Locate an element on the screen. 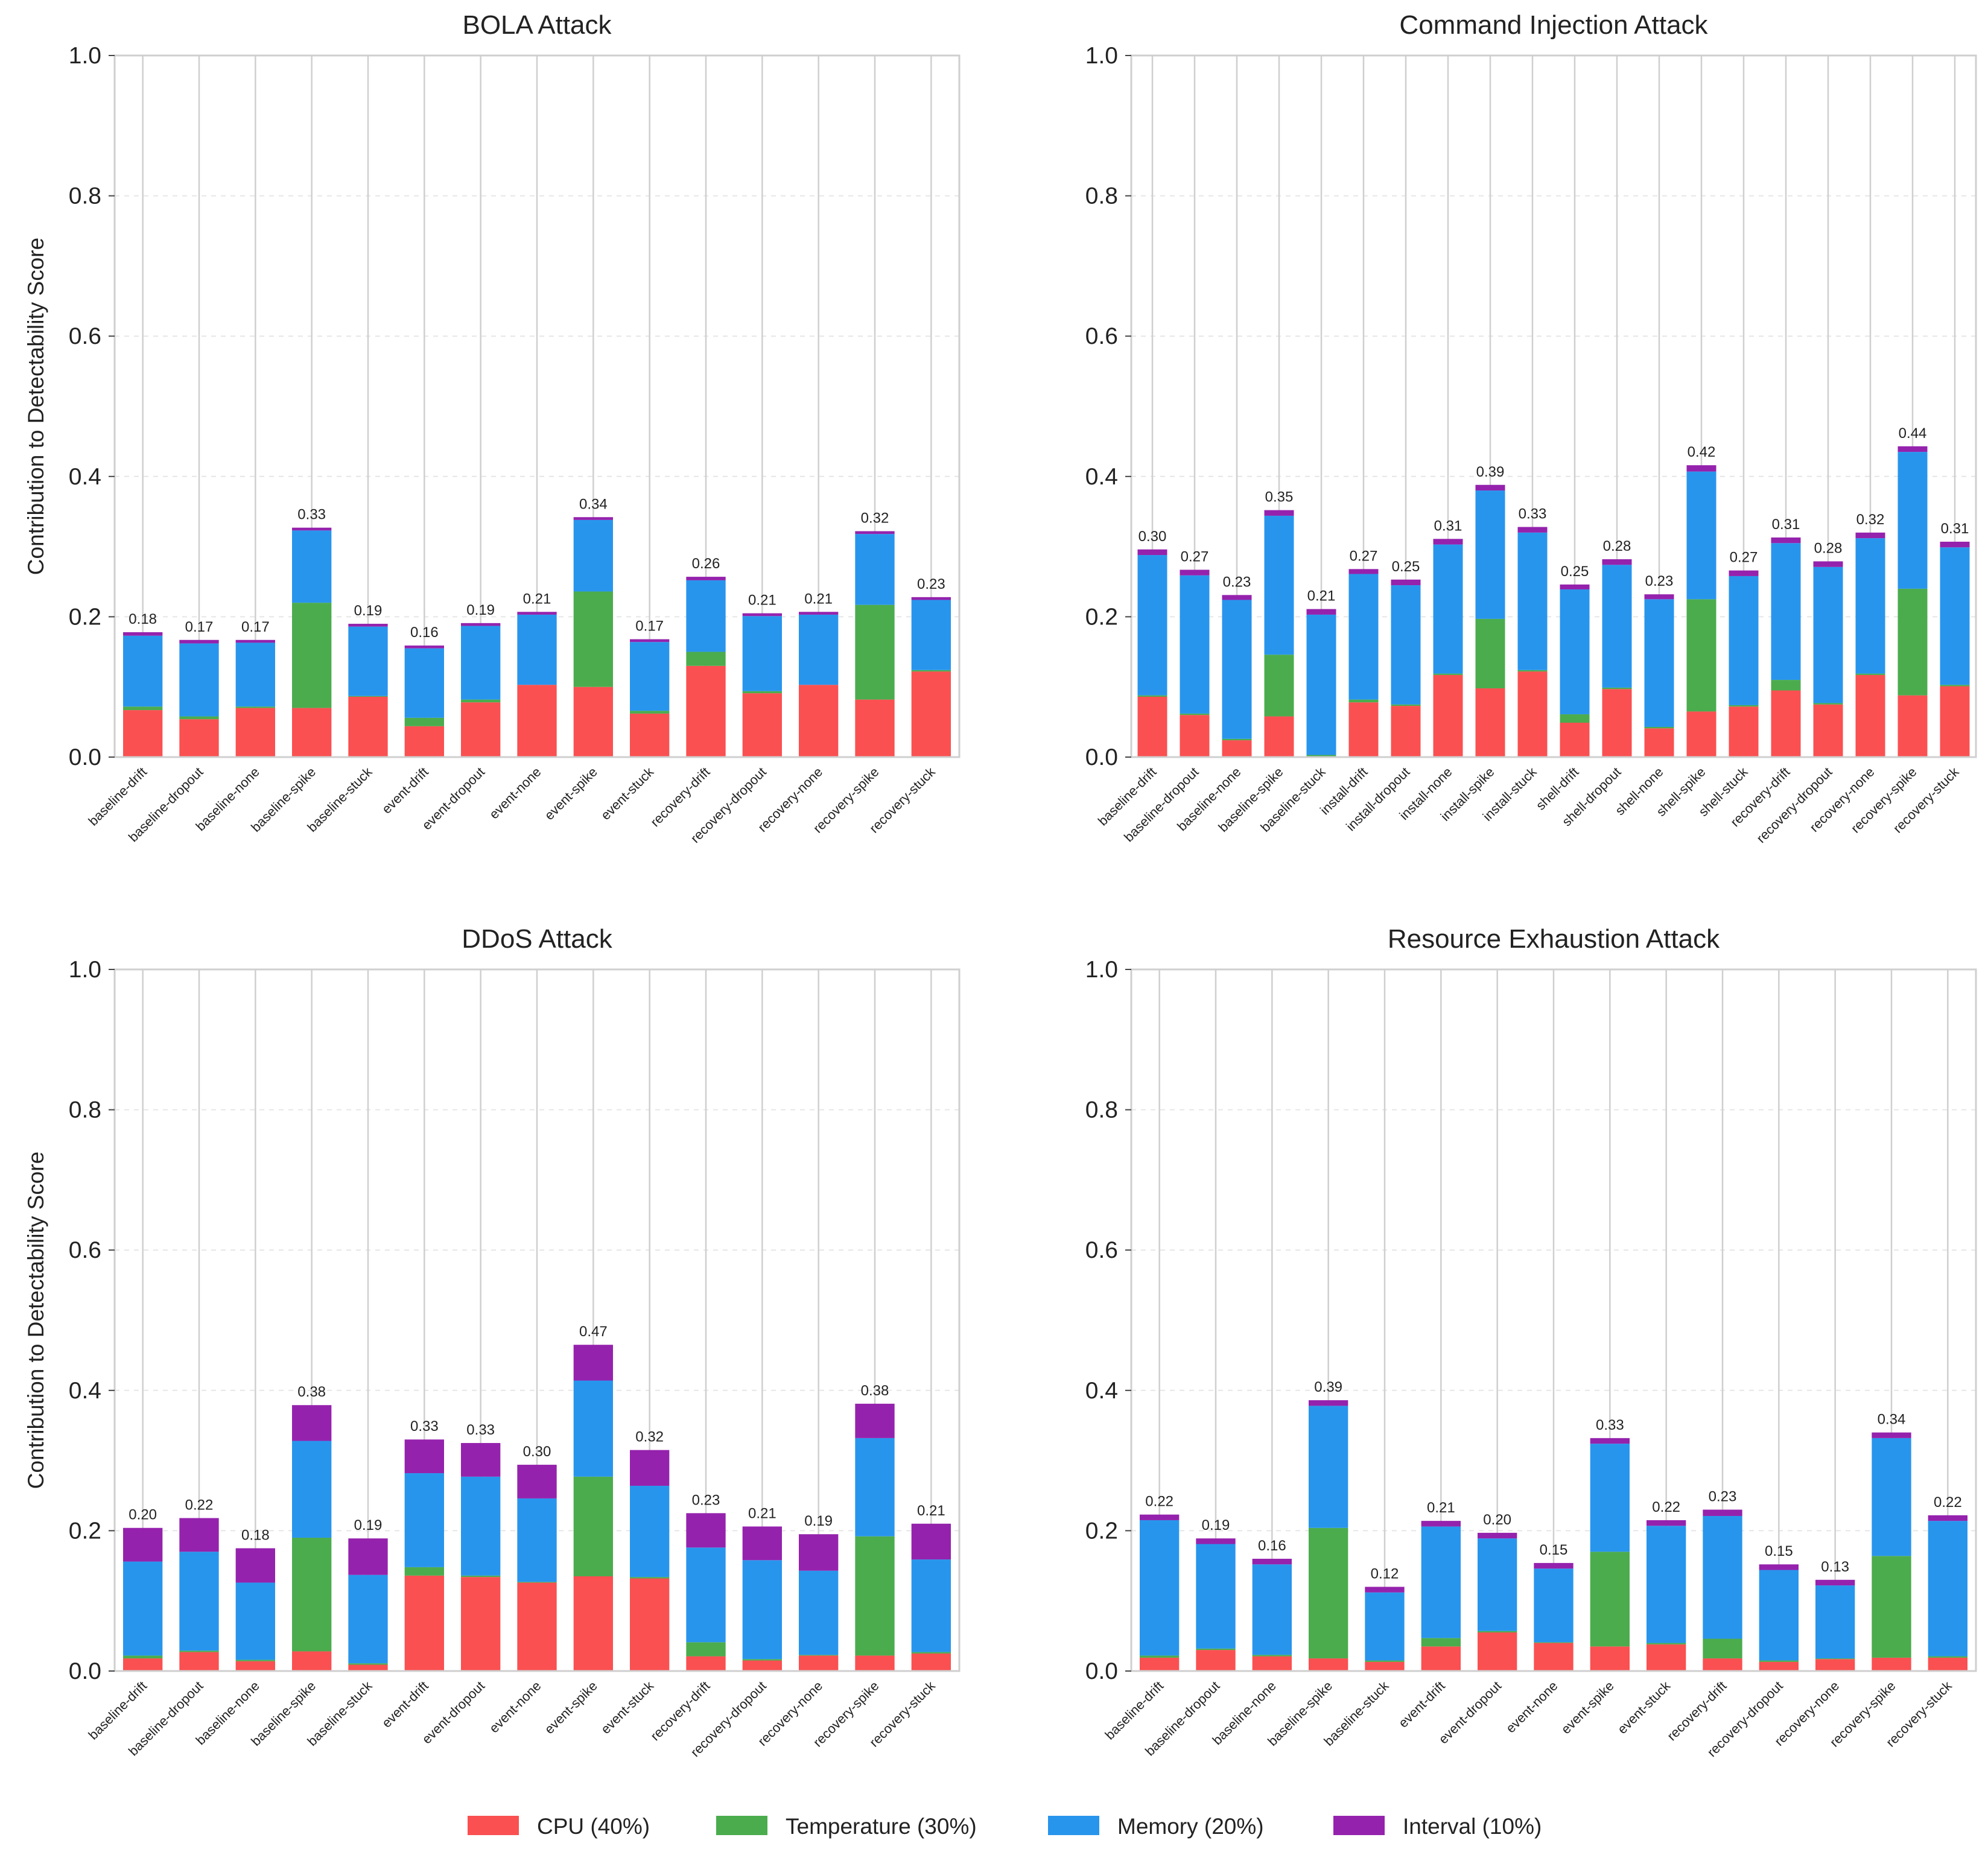 The width and height of the screenshot is (1988, 1852). data-label: 0.12 is located at coordinates (1385, 1573).